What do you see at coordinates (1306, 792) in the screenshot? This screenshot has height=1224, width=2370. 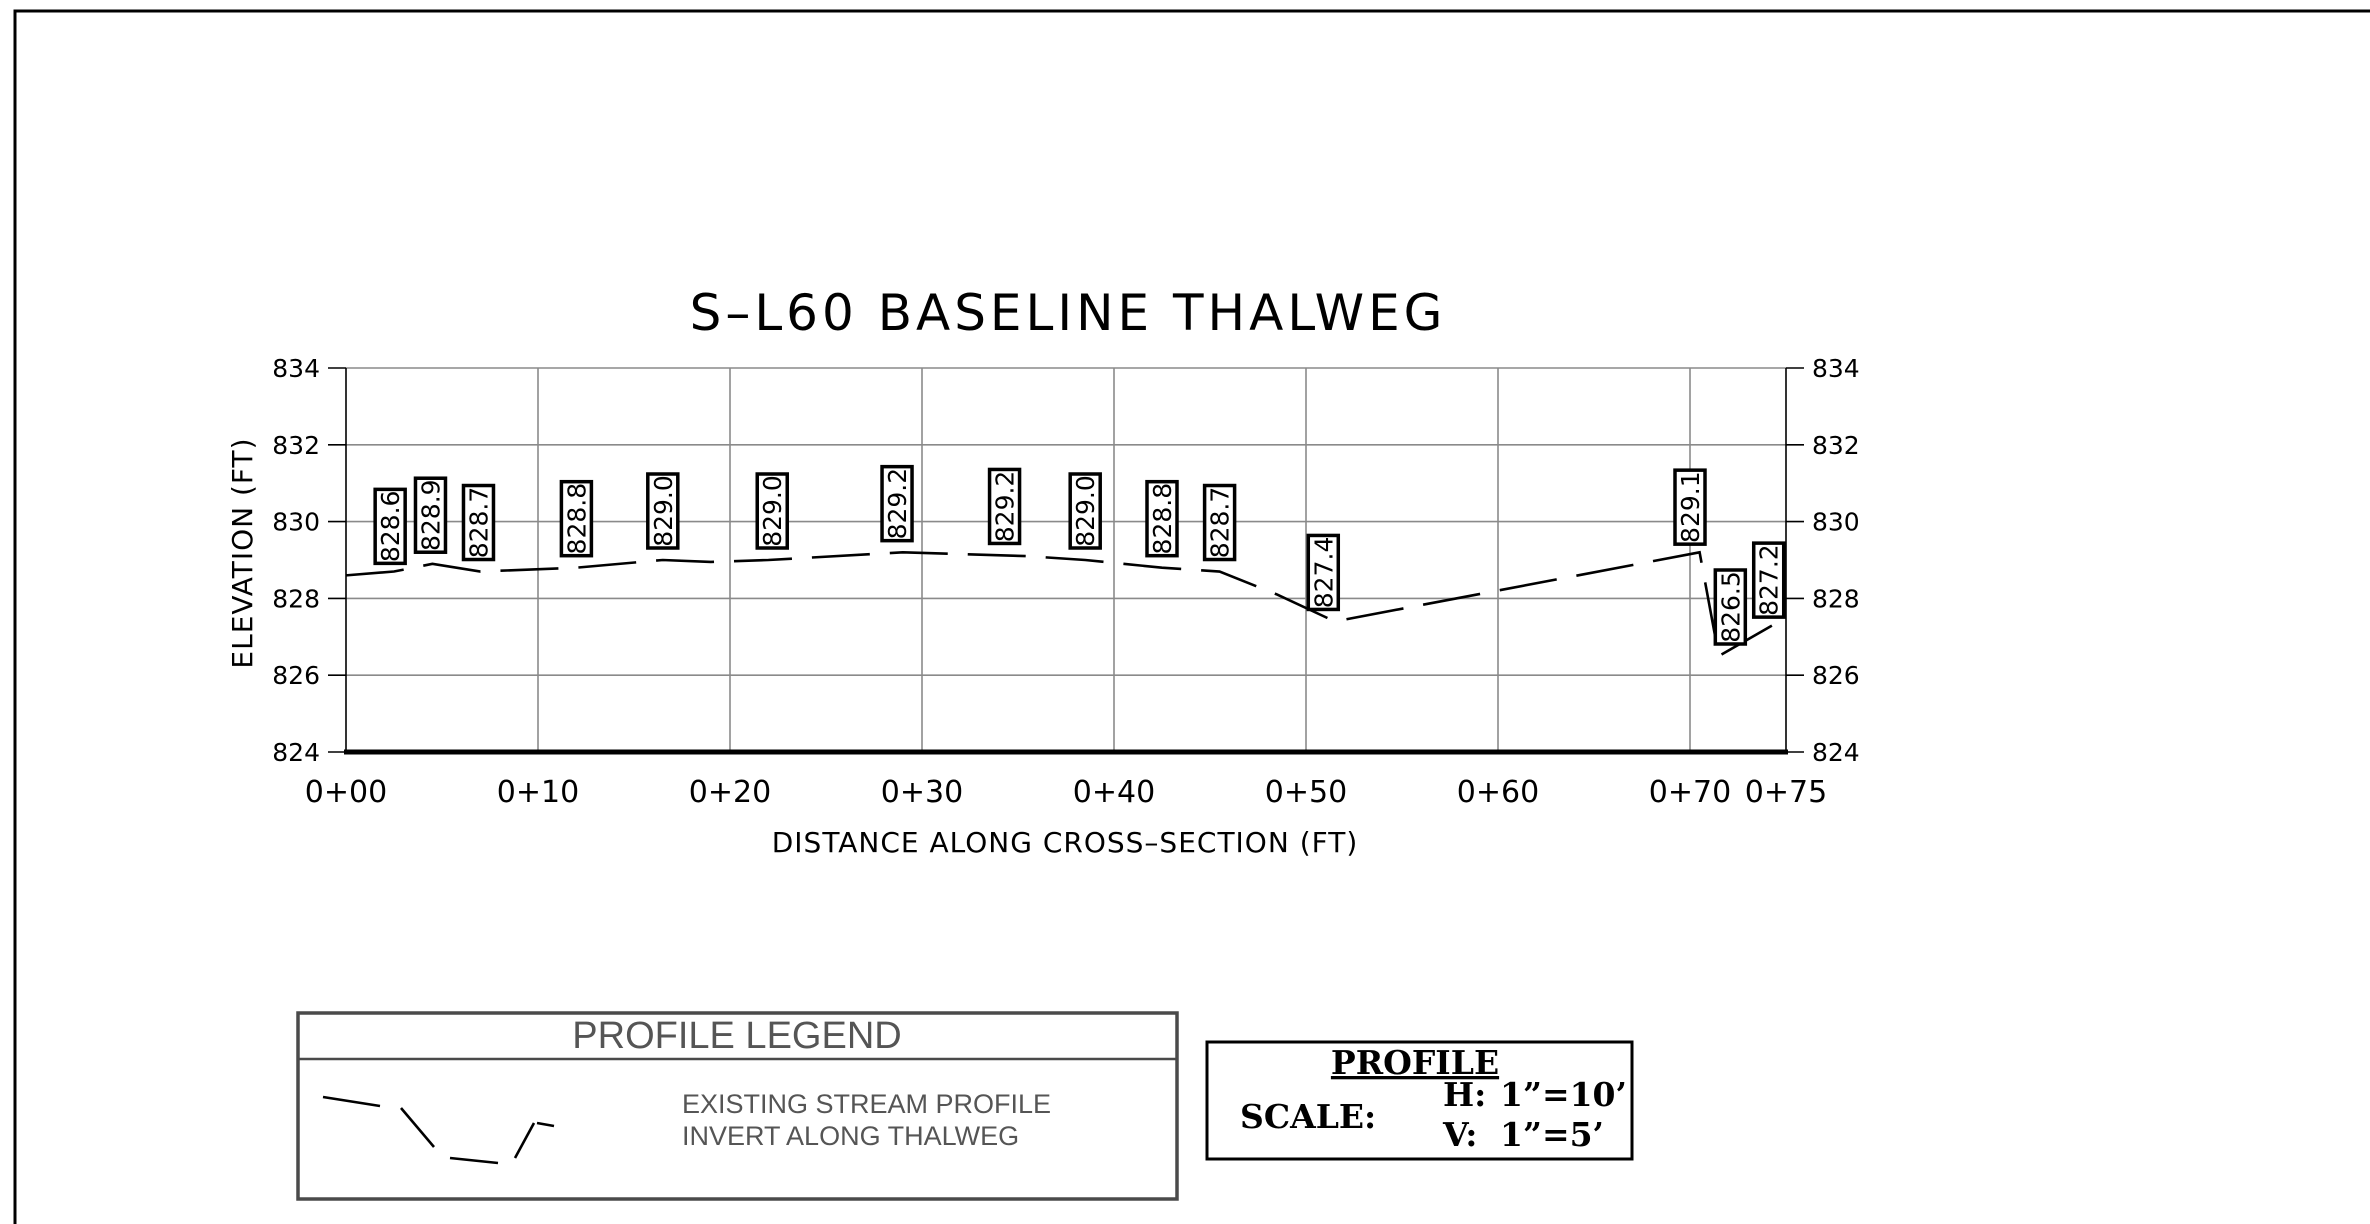 I see `x-tick-label: 0+50` at bounding box center [1306, 792].